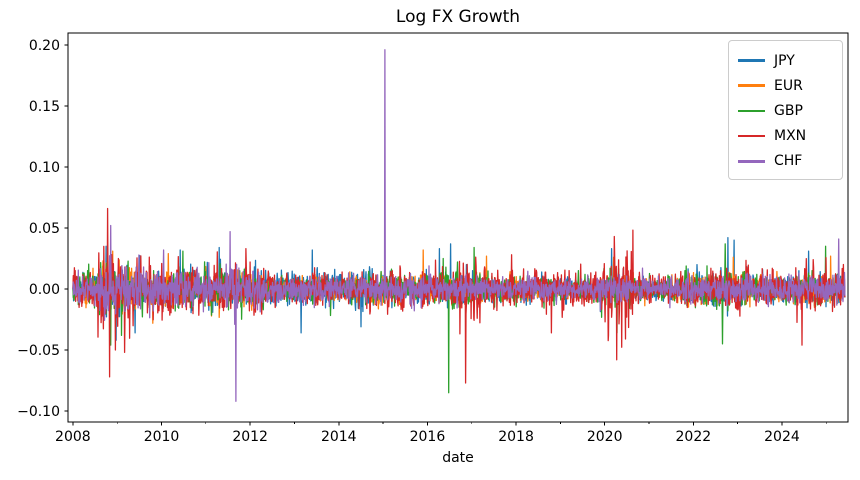  Describe the element at coordinates (458, 458) in the screenshot. I see `x-axis-label: date` at that location.